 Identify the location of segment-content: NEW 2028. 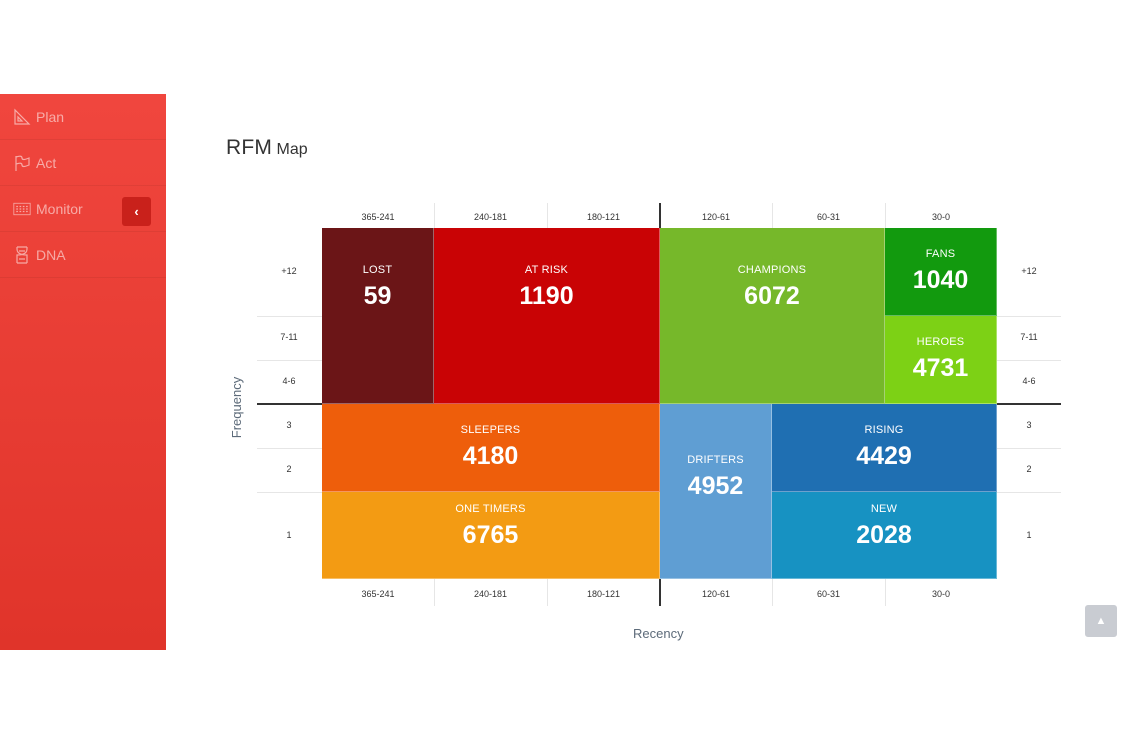
(884, 526).